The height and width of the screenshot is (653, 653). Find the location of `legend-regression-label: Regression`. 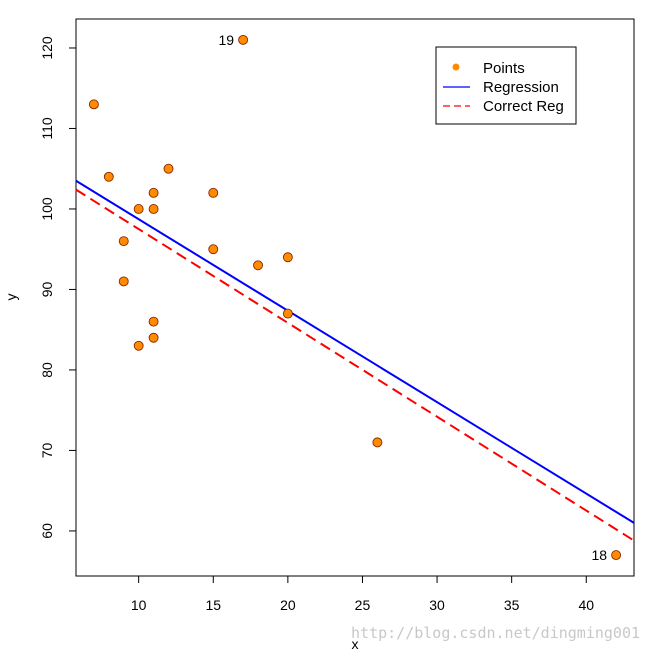

legend-regression-label: Regression is located at coordinates (521, 87).